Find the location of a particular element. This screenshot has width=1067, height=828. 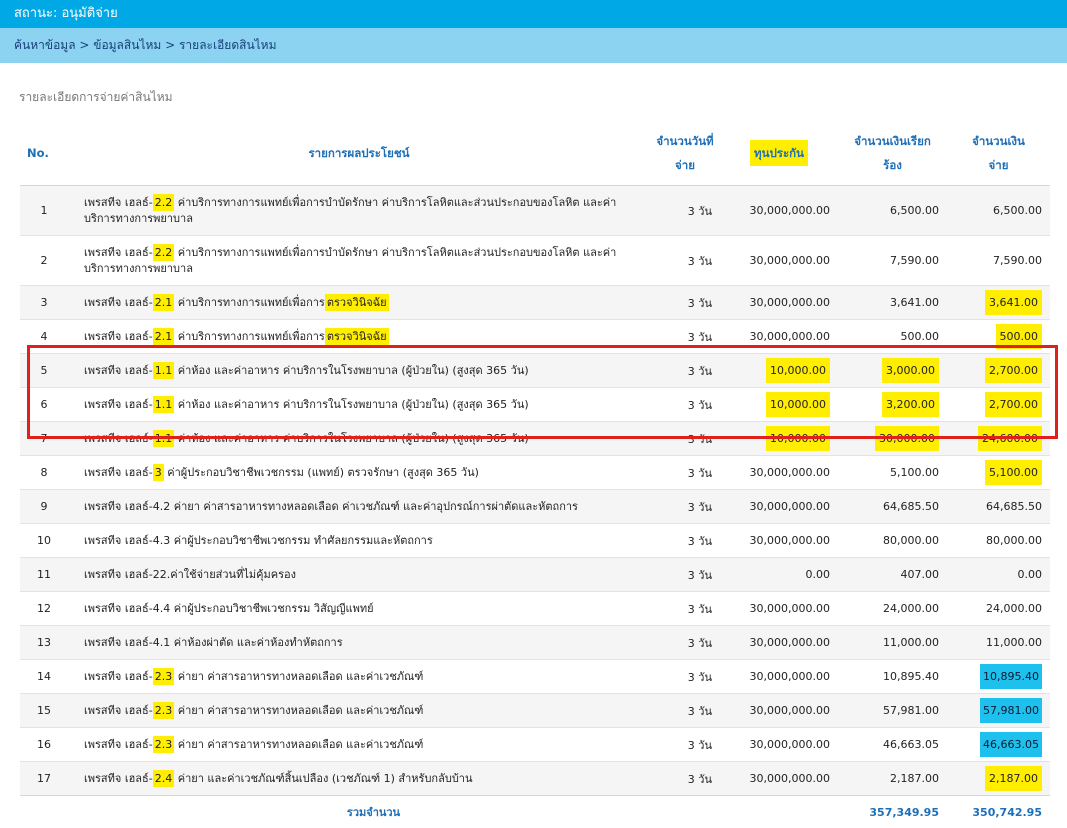

header-days-line2: จ่าย is located at coordinates (685, 165).